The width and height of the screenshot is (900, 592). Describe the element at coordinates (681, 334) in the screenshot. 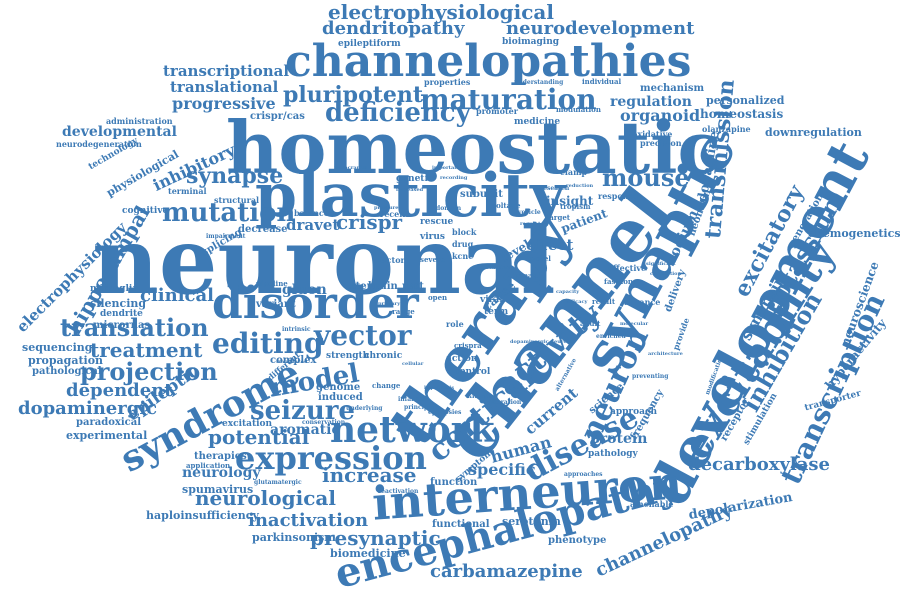

I see `word-provide: provide` at that location.